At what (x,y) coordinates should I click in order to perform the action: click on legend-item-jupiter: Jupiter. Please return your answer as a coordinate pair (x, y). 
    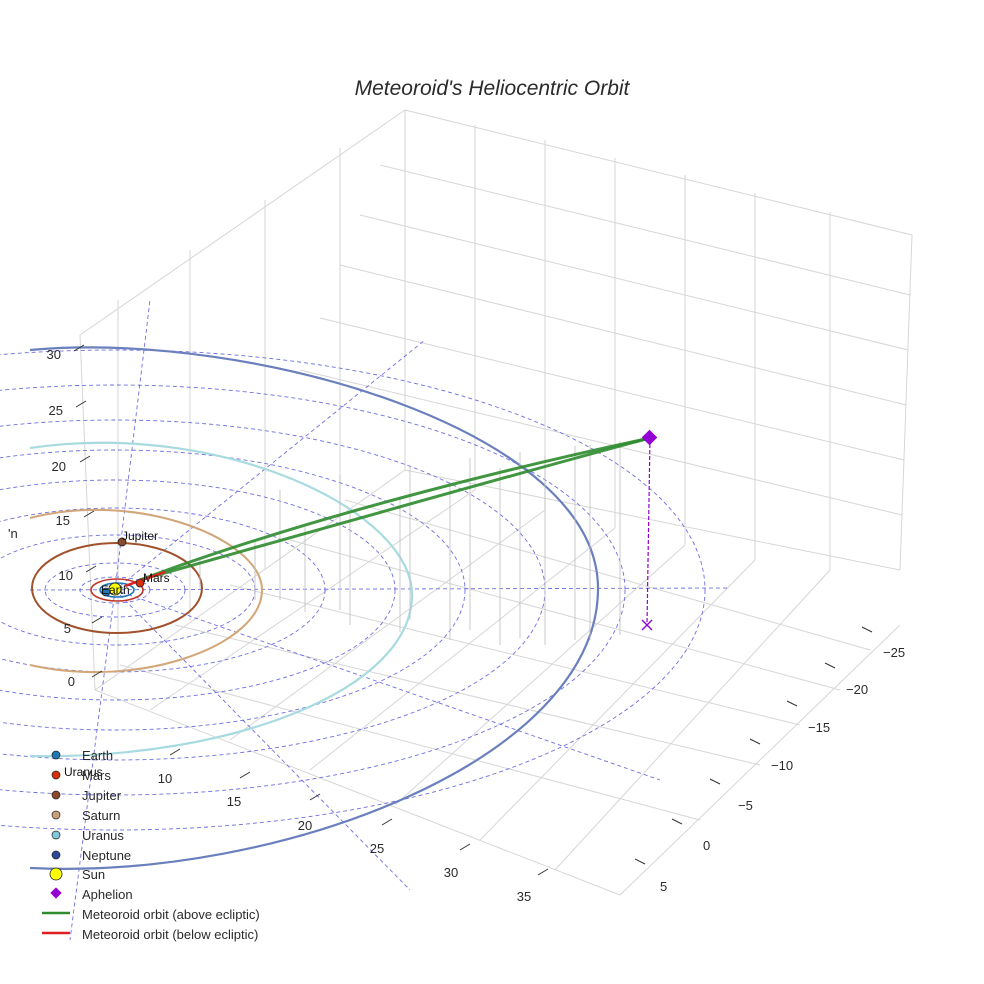
    Looking at the image, I should click on (86, 795).